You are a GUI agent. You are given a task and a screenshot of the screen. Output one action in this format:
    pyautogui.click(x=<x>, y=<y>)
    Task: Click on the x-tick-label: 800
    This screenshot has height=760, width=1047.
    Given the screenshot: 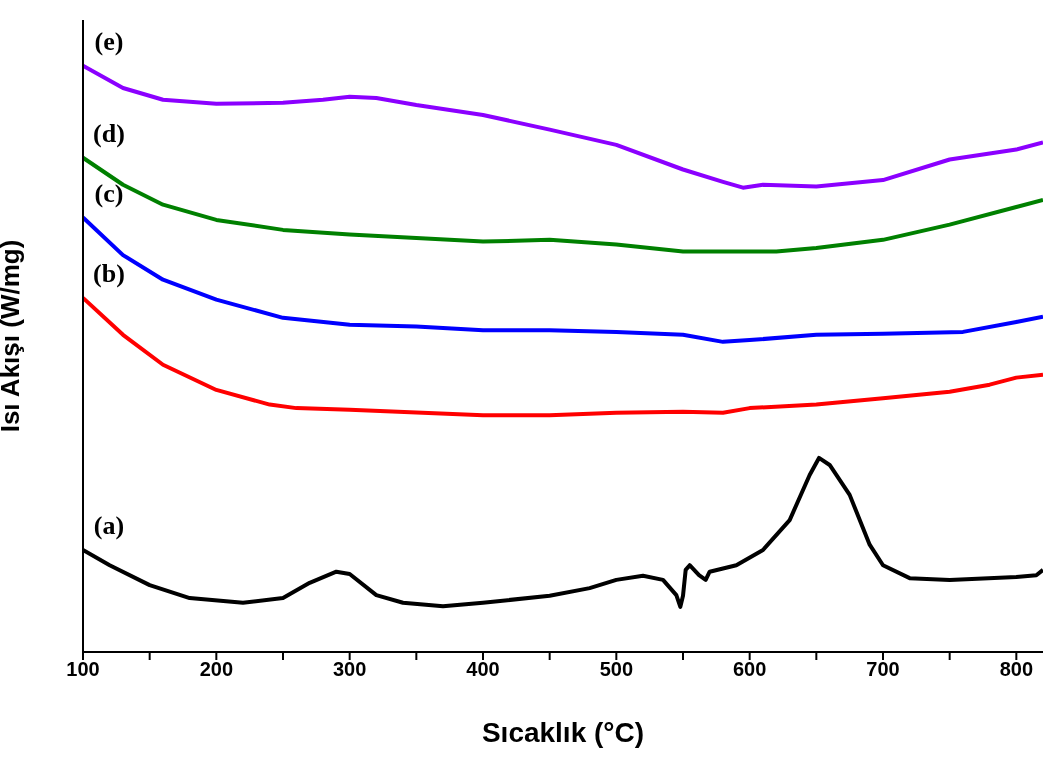 What is the action you would take?
    pyautogui.click(x=1016, y=669)
    